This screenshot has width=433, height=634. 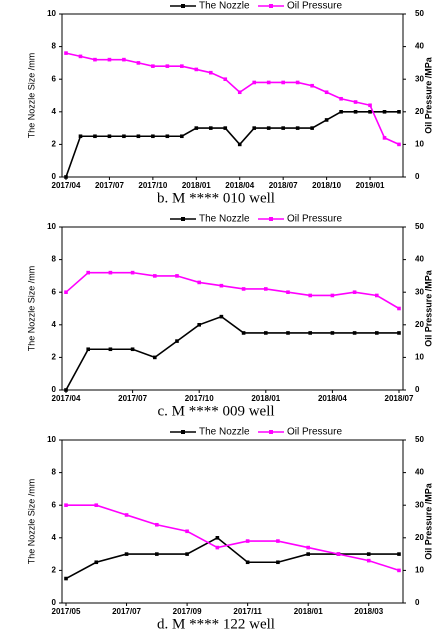 What do you see at coordinates (54, 389) in the screenshot?
I see `y-tick-label: 0` at bounding box center [54, 389].